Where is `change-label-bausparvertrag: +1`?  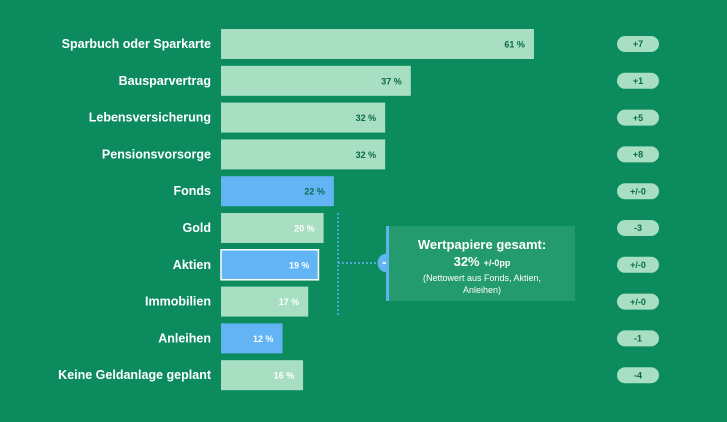
change-label-bausparvertrag: +1 is located at coordinates (638, 81).